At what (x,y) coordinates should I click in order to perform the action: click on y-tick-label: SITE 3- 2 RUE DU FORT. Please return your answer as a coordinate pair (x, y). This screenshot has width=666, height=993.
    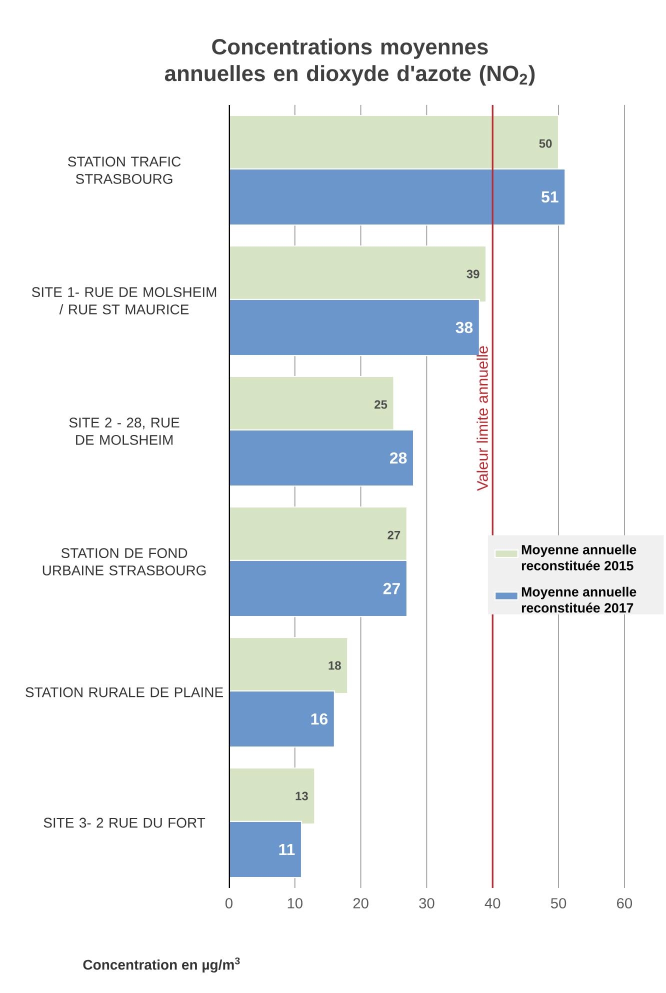
    Looking at the image, I should click on (125, 823).